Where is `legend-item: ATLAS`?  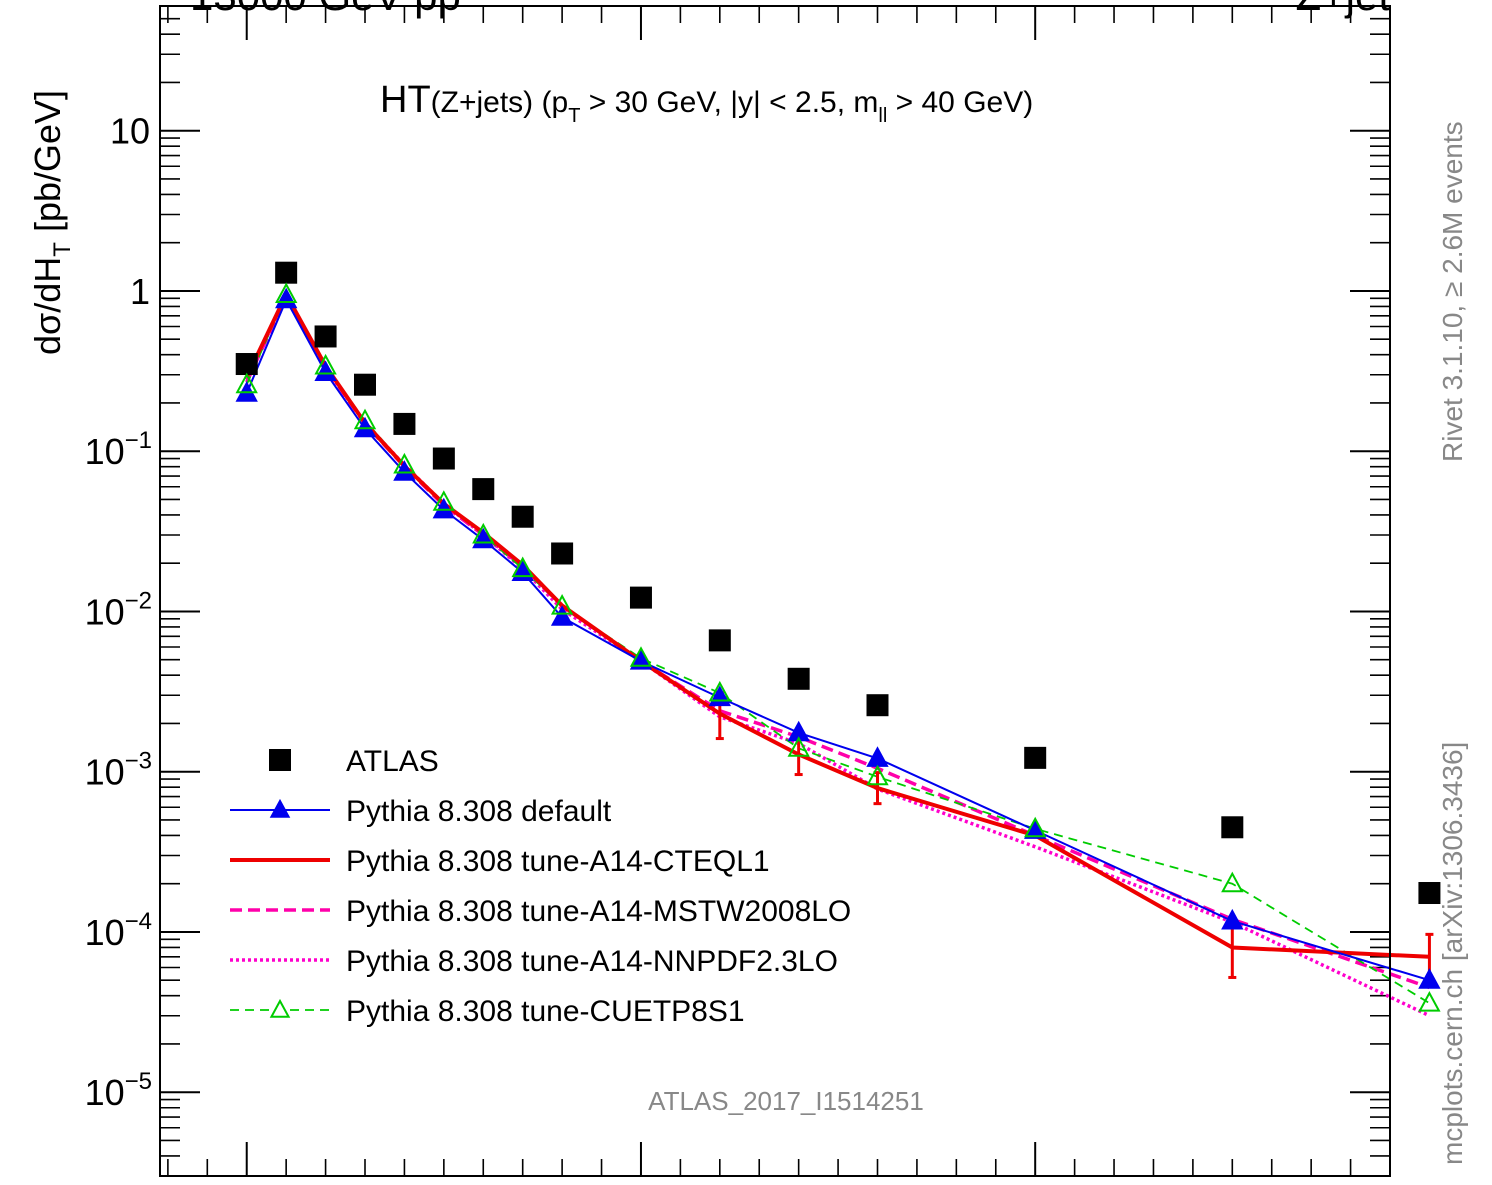
legend-item: ATLAS is located at coordinates (354, 761).